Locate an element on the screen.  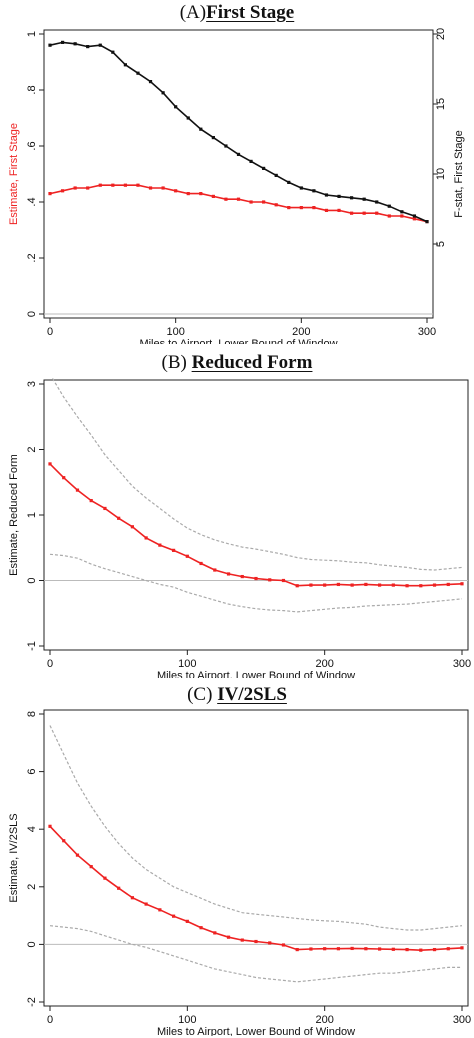
y-tick-label: .8 is located at coordinates (32, 89).